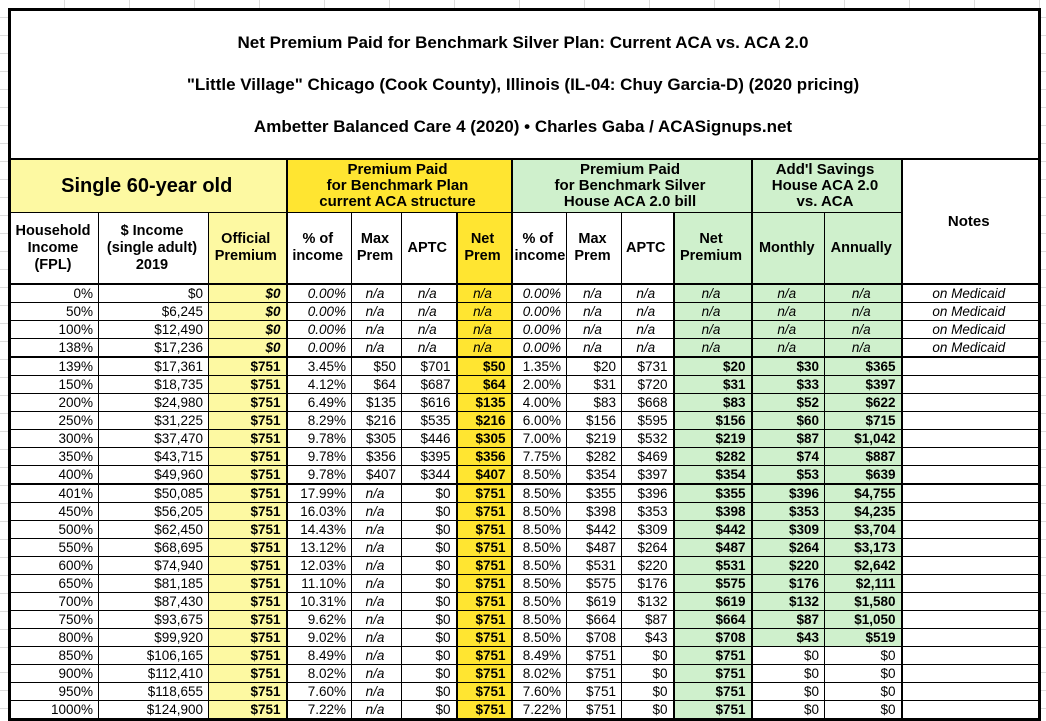 Image resolution: width=1046 pixels, height=721 pixels. I want to click on cell-aca2-net-premium: $487, so click(712, 547).